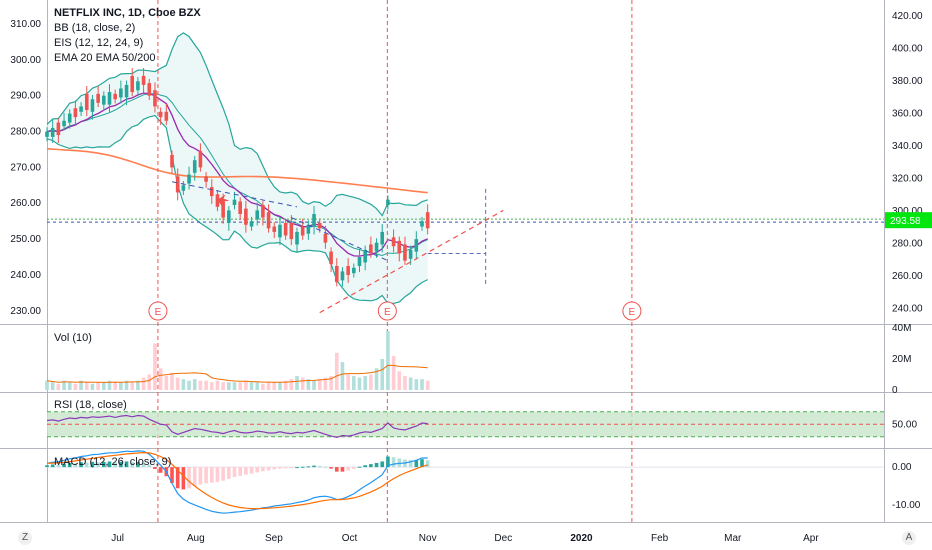 This screenshot has width=932, height=550. What do you see at coordinates (660, 538) in the screenshot?
I see `x-tick-label: Feb` at bounding box center [660, 538].